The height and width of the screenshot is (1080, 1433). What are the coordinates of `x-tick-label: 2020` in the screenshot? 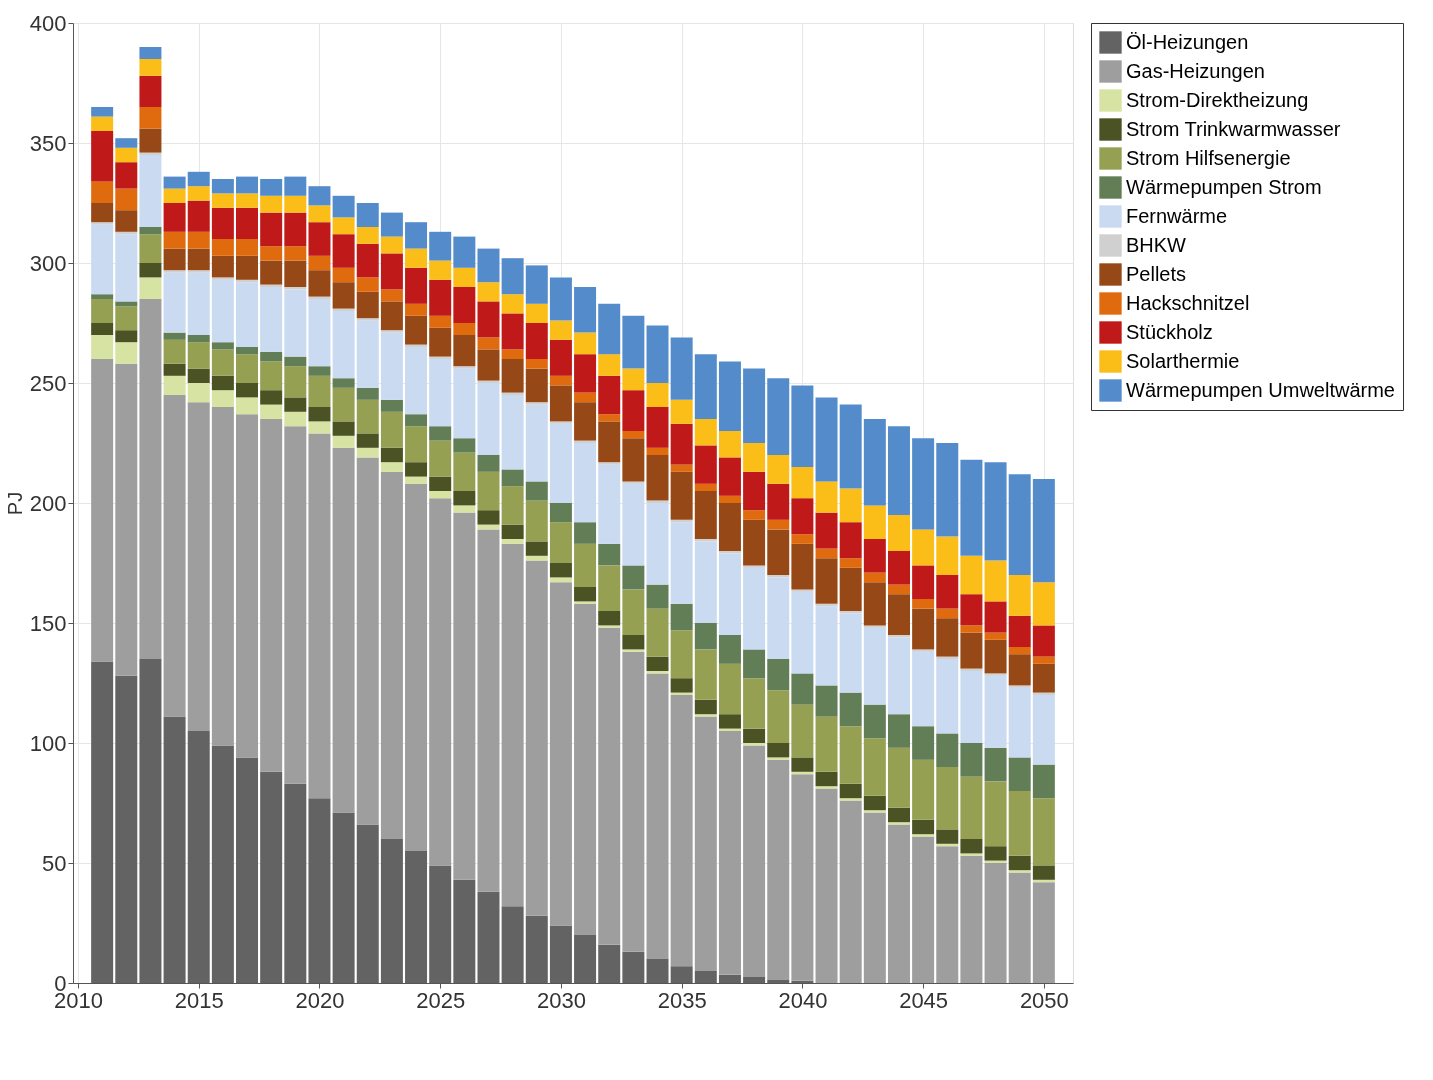 It's located at (320, 1000).